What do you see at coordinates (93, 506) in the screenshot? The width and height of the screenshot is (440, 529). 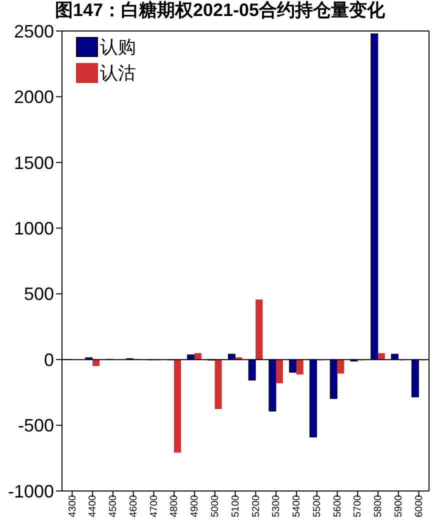 I see `x-tick-label: 4400` at bounding box center [93, 506].